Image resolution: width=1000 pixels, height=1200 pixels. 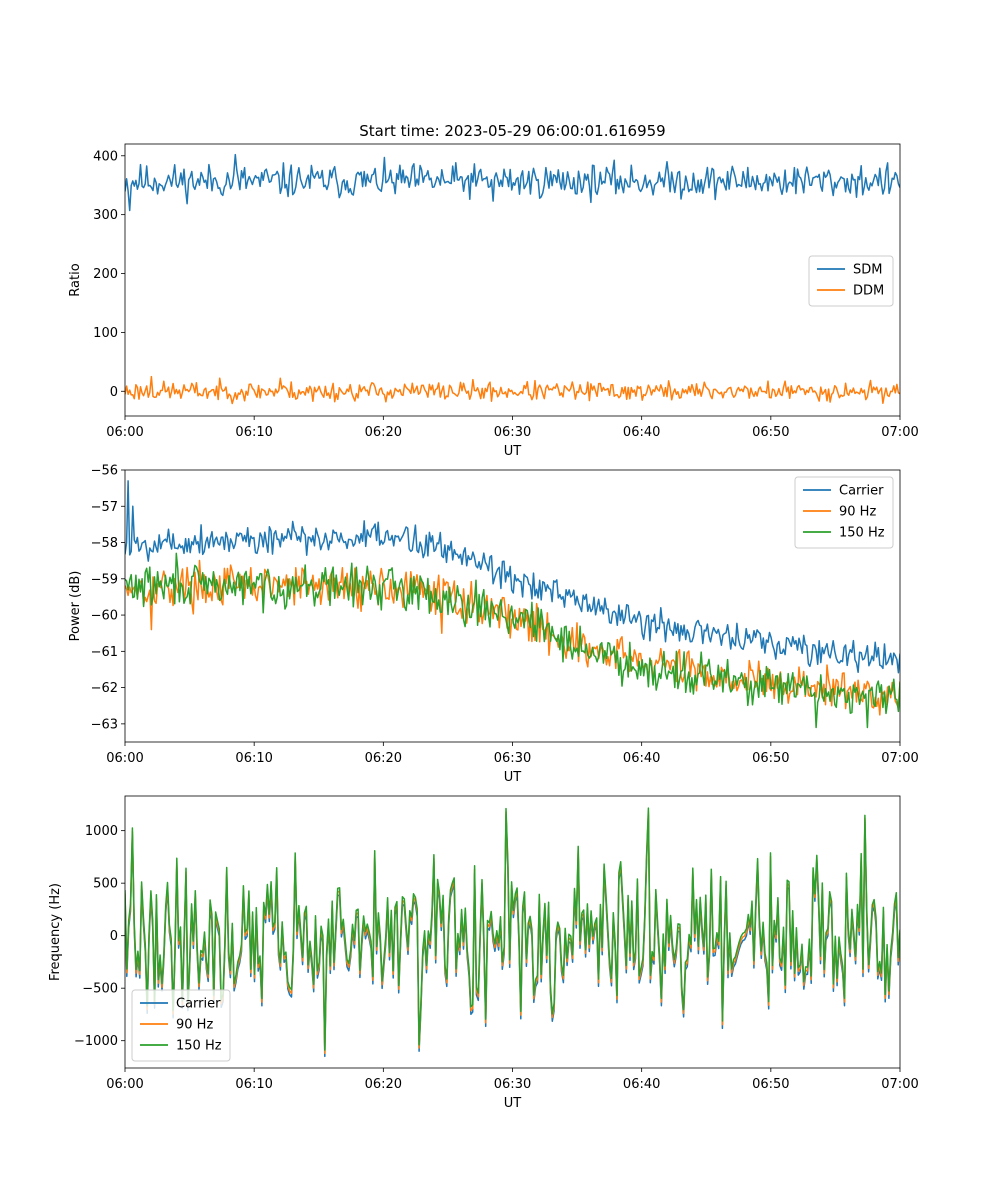 What do you see at coordinates (104, 543) in the screenshot?
I see `y-tick-label: −58` at bounding box center [104, 543].